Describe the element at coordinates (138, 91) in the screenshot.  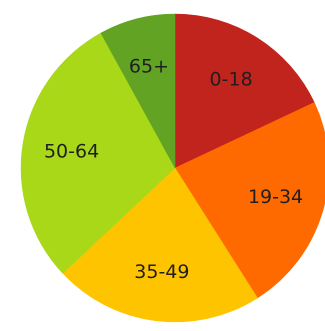
I see `pie-slice-65+` at that location.